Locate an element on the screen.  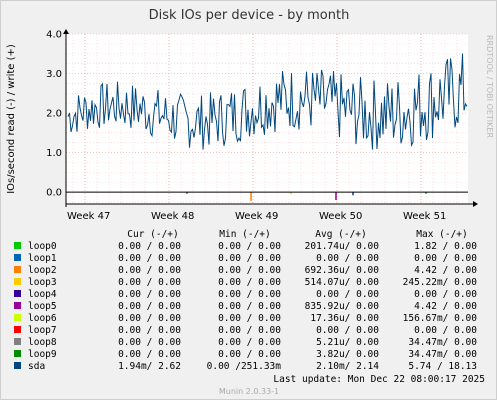
y-tick-label: 0.0 is located at coordinates (54, 193).